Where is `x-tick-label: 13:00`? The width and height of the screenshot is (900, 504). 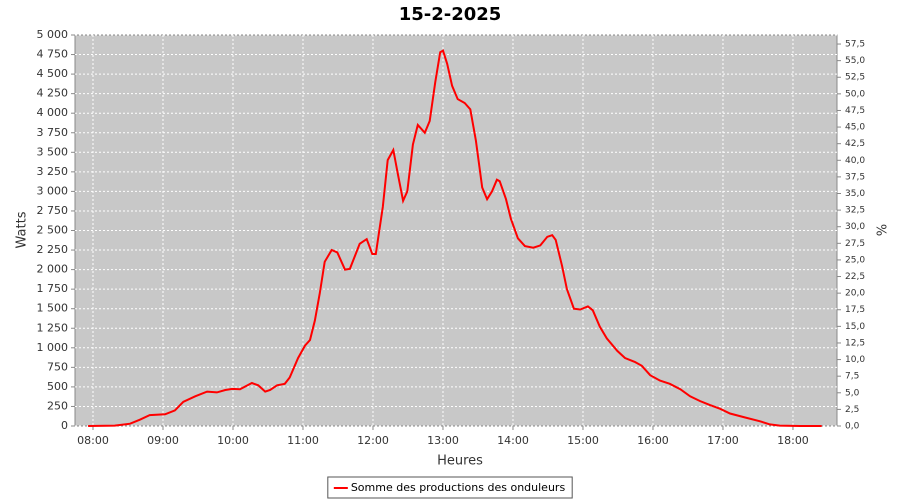 x-tick-label: 13:00 is located at coordinates (443, 440).